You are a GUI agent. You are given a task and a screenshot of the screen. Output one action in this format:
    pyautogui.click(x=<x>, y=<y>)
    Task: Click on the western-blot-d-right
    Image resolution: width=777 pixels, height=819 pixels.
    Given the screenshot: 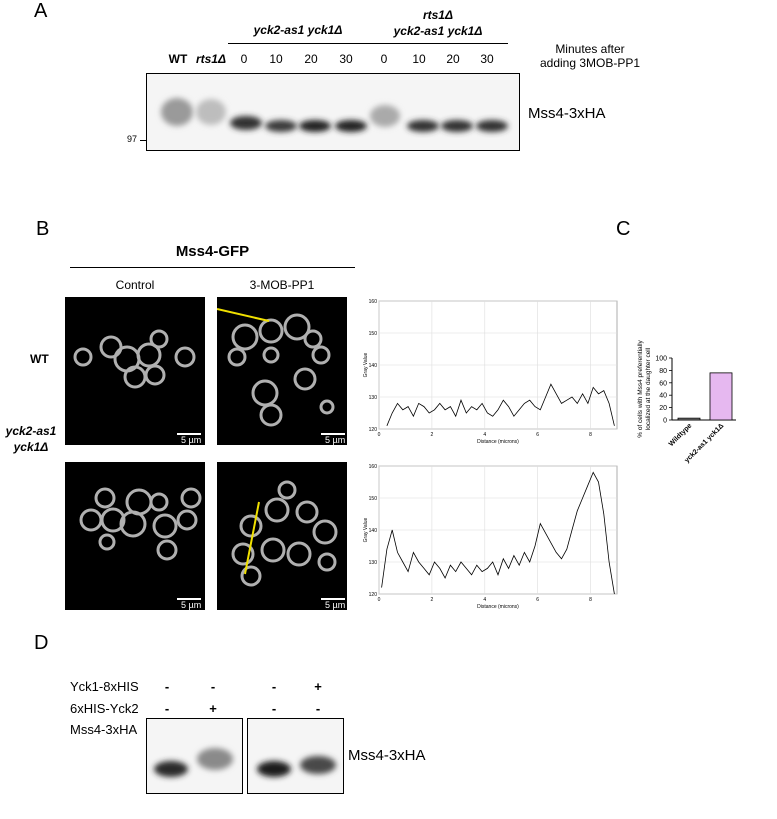 What is the action you would take?
    pyautogui.click(x=295, y=756)
    